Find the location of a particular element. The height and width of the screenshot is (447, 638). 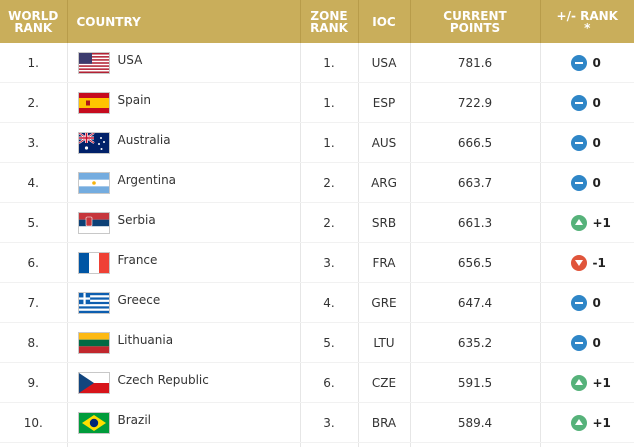

ioc-cell: FRA is located at coordinates (384, 263).